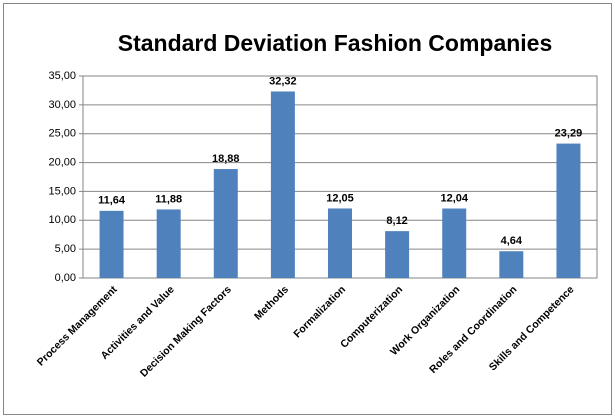  I want to click on value-label: 23,29, so click(569, 133).